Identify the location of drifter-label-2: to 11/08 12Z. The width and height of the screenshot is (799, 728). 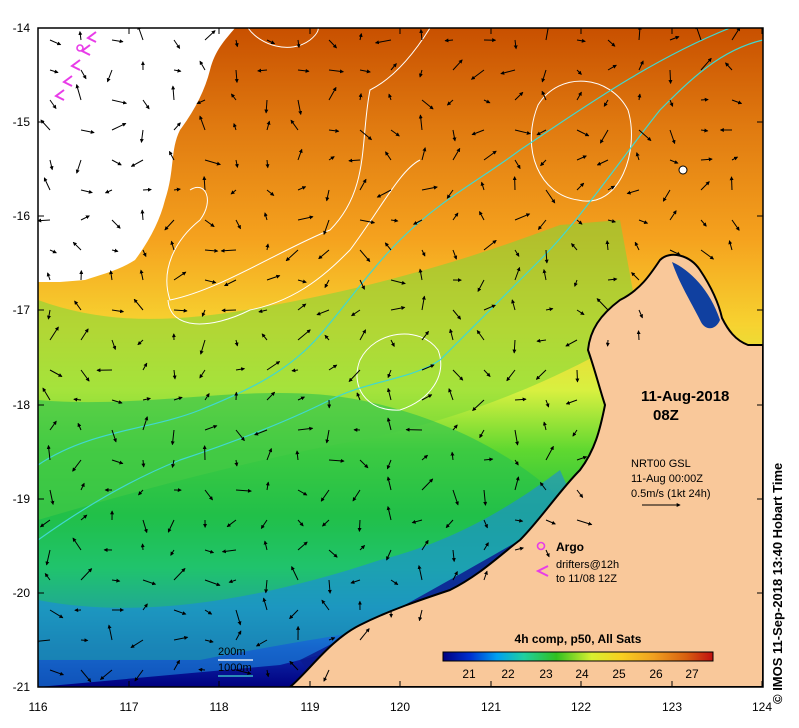
(586, 579).